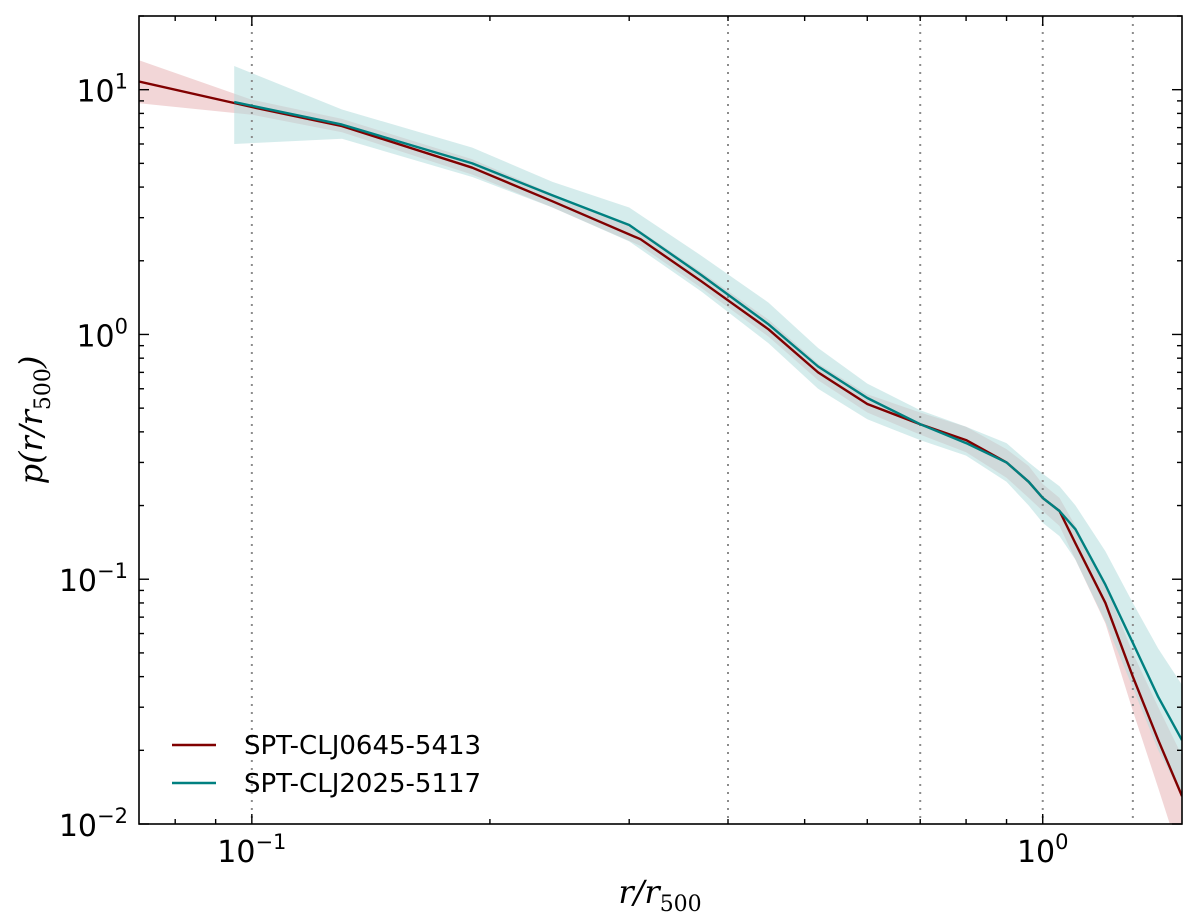 This screenshot has width=1200, height=923. I want to click on x-tick-label: 10⁻¹, so click(251, 850).